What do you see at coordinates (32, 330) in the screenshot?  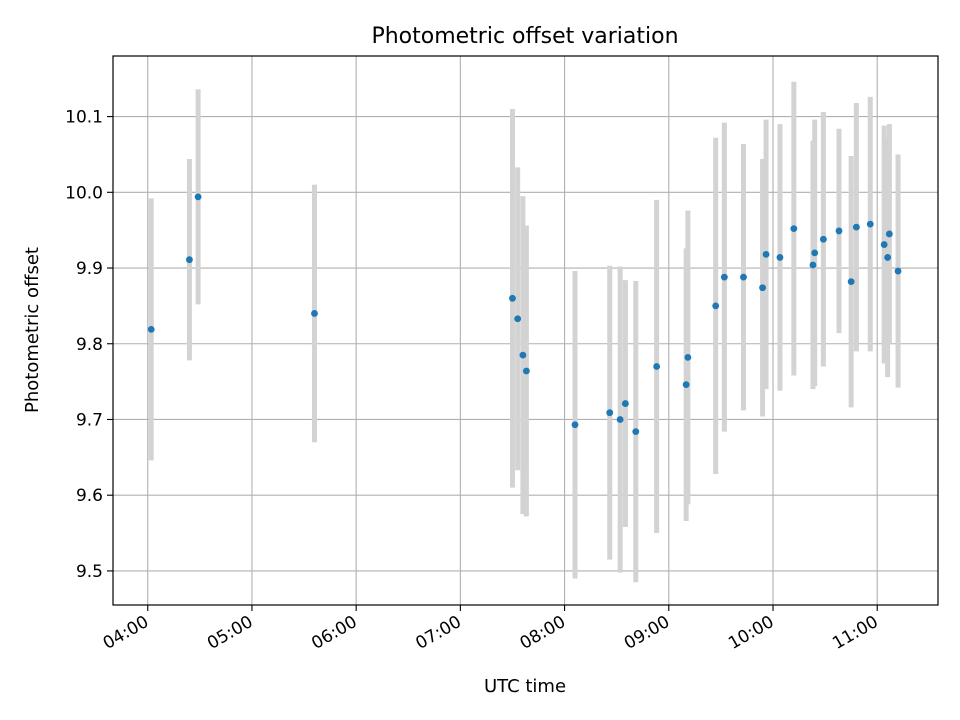 I see `y-axis-label: Photometric offset` at bounding box center [32, 330].